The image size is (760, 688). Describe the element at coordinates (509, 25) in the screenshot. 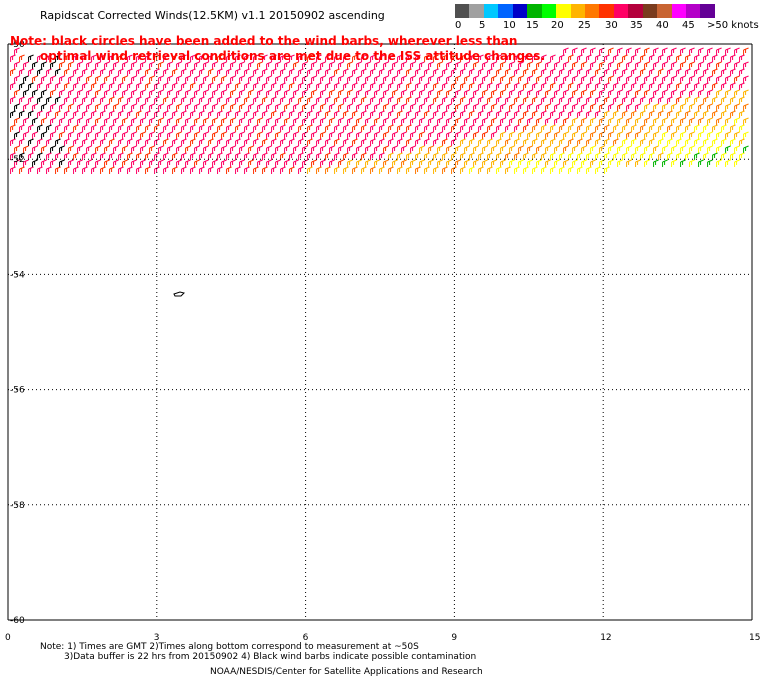

I see `legend-label: 10` at that location.